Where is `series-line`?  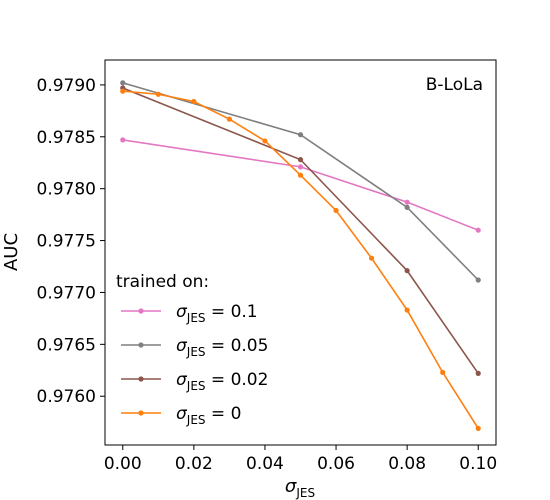 series-line is located at coordinates (300, 185).